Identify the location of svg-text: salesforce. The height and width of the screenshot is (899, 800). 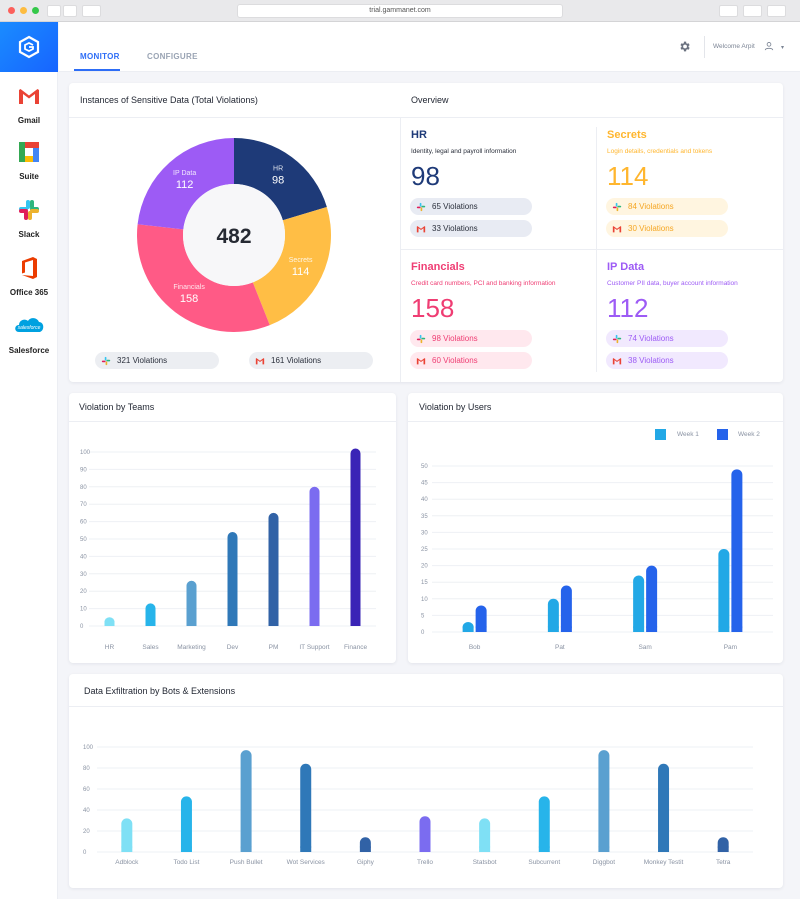
(29, 328).